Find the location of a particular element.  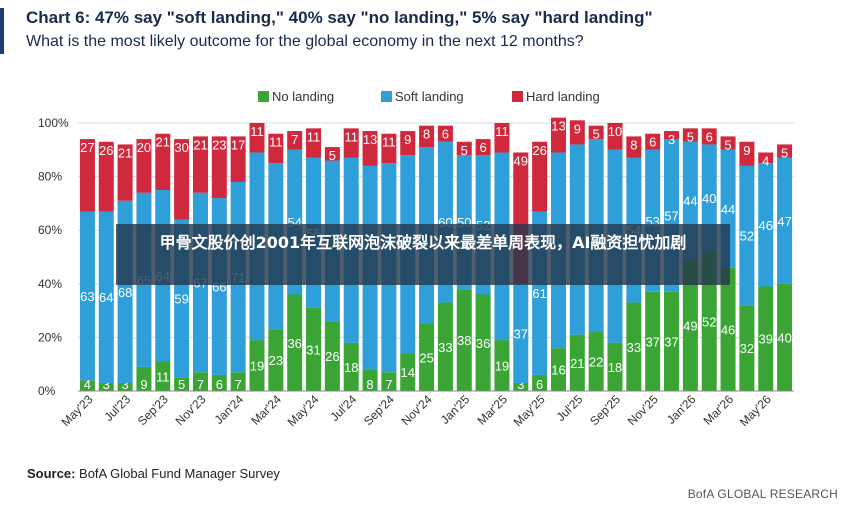

data-label: 25 is located at coordinates (426, 358).